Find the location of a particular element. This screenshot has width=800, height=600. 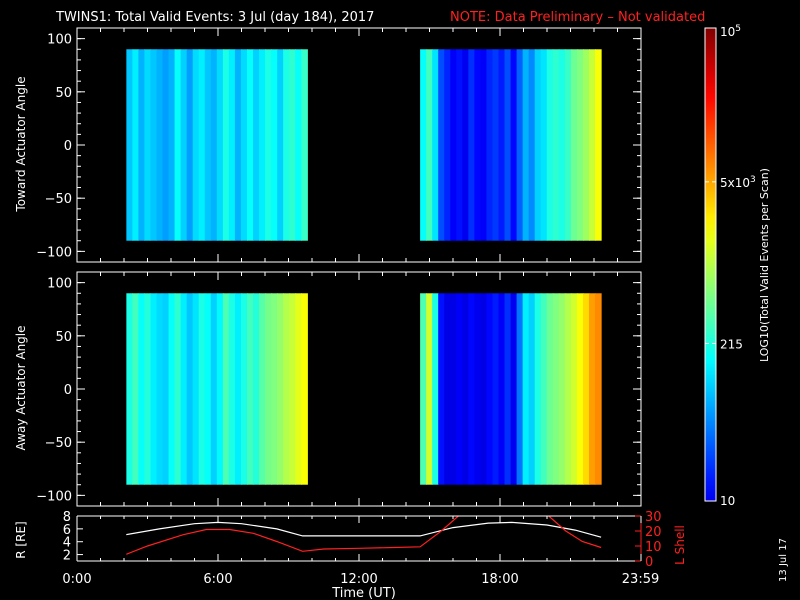

colorbar-tick-base: 10 is located at coordinates (727, 32).